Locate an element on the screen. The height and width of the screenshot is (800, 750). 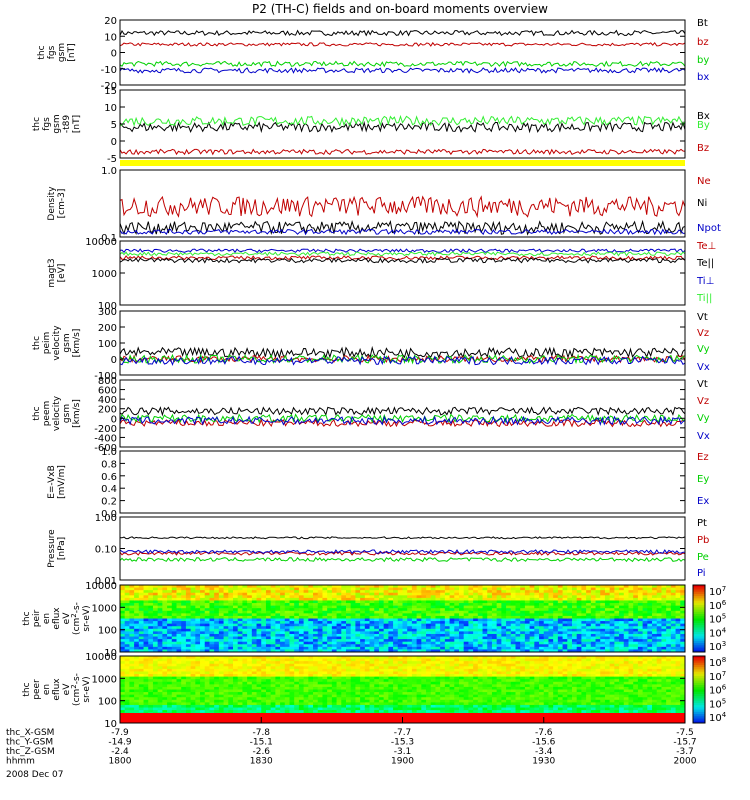
y-tick-label: 1.0 is located at coordinates (109, 452).